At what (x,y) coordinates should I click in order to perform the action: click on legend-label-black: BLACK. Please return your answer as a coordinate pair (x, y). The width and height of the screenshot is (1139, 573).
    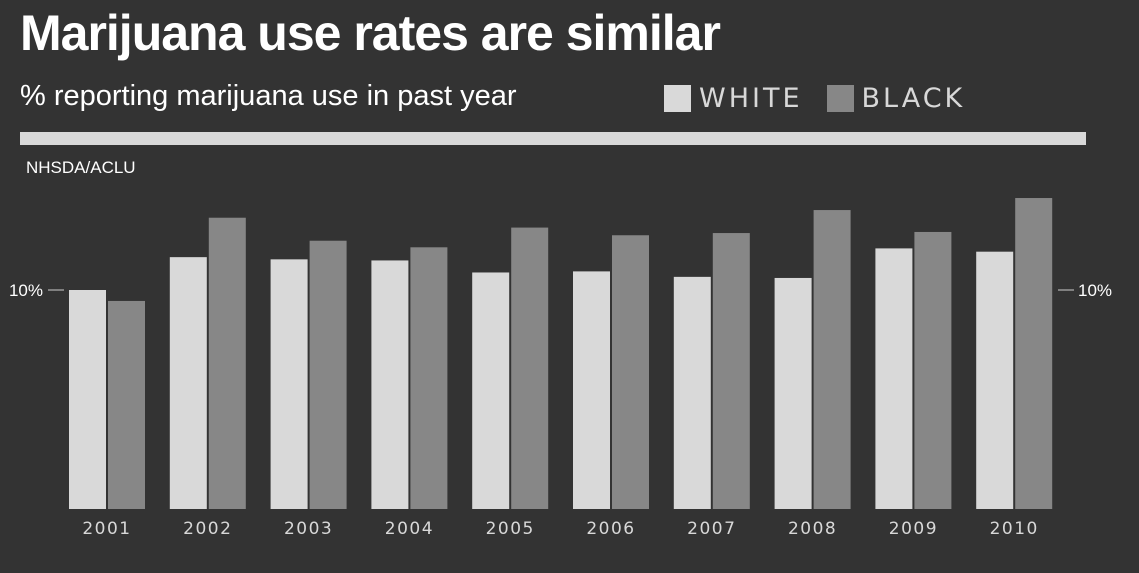
    Looking at the image, I should click on (913, 98).